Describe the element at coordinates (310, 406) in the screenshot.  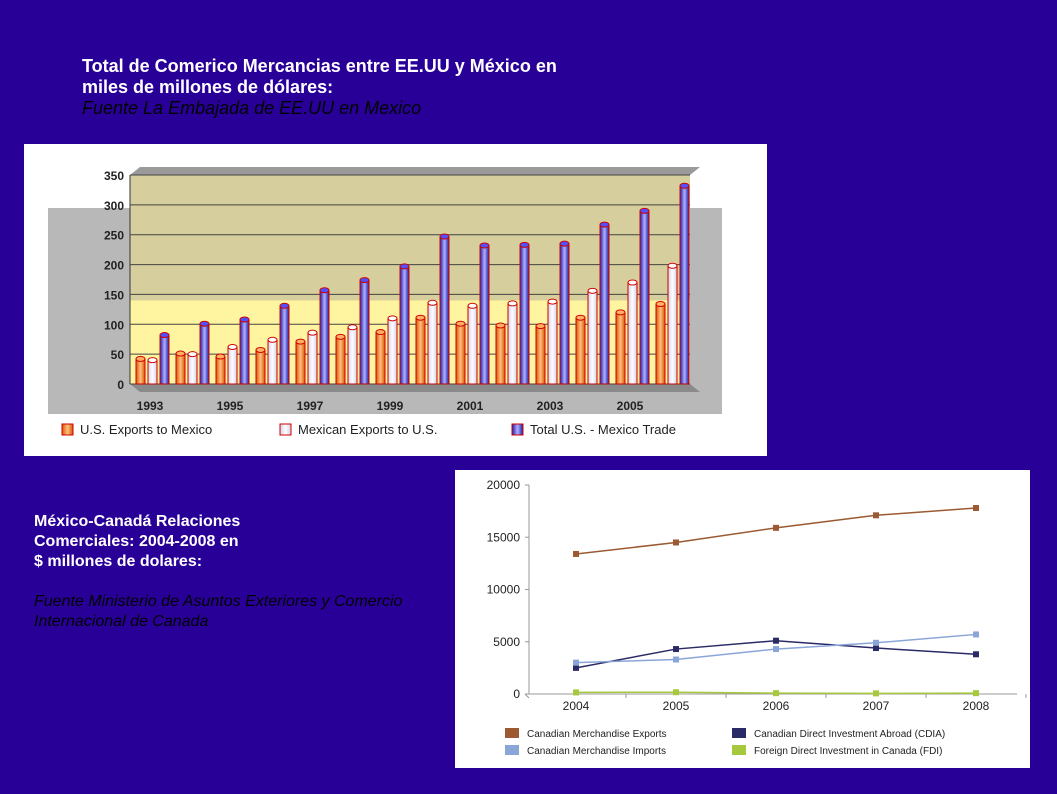
I see `x-tick-label: 1997` at that location.